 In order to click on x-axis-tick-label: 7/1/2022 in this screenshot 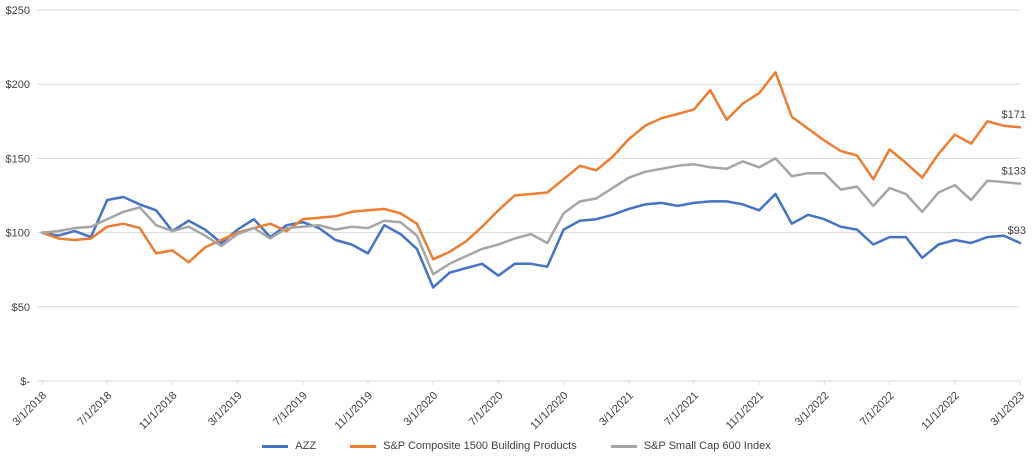, I will do `click(877, 409)`.